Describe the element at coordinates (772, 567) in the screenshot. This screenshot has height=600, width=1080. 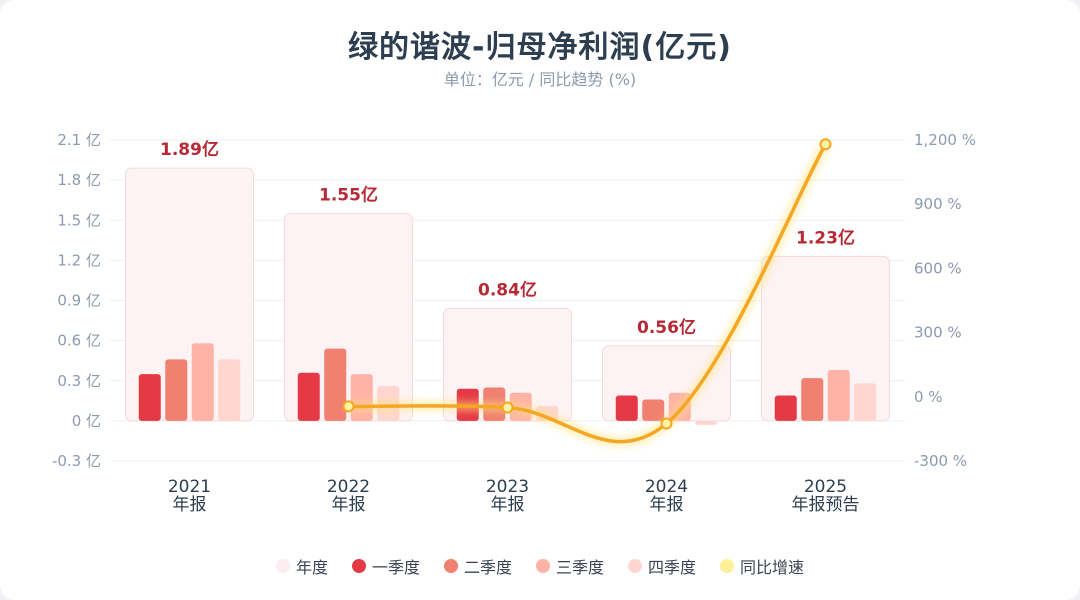
I see `legend-label: 同比增速` at that location.